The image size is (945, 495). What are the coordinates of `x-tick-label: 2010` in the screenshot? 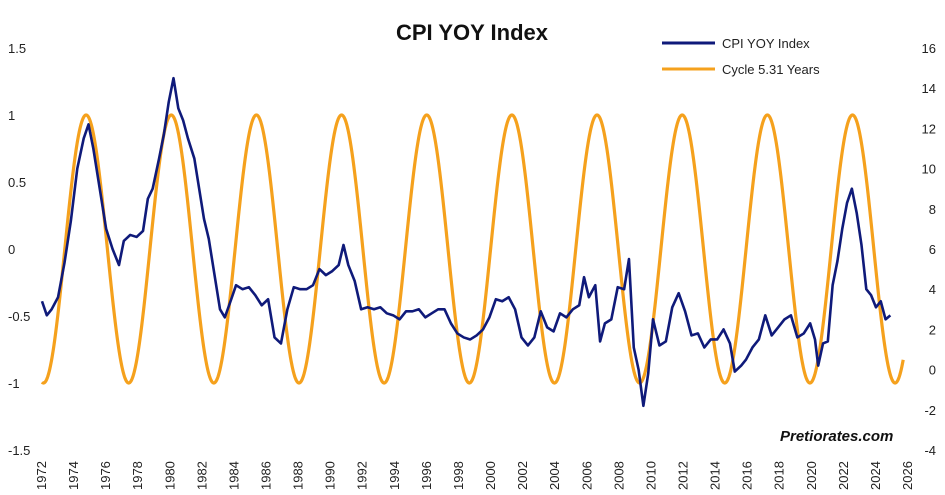 It's located at (650, 475).